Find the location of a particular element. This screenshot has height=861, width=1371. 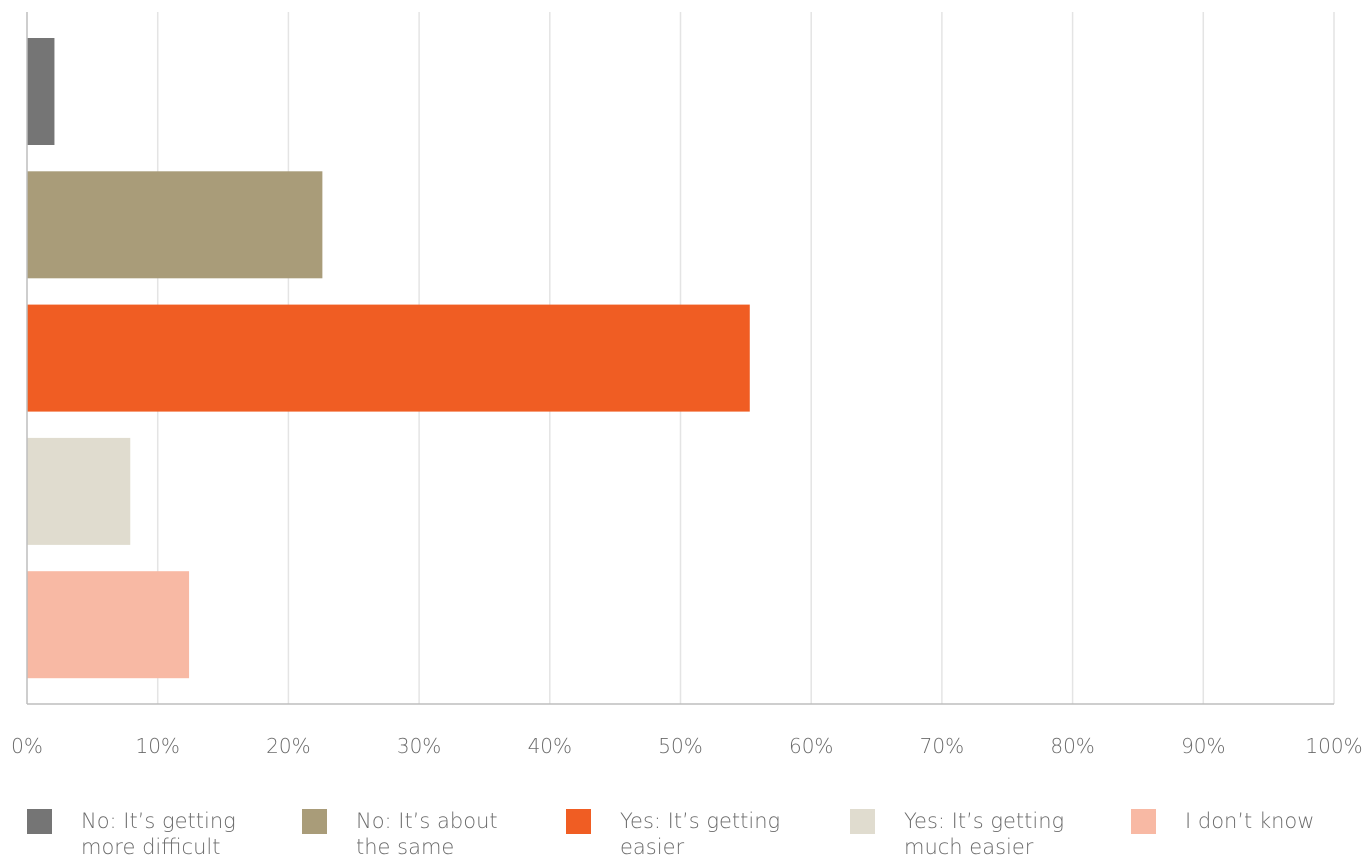

x-tick-label: 90% is located at coordinates (1203, 746).